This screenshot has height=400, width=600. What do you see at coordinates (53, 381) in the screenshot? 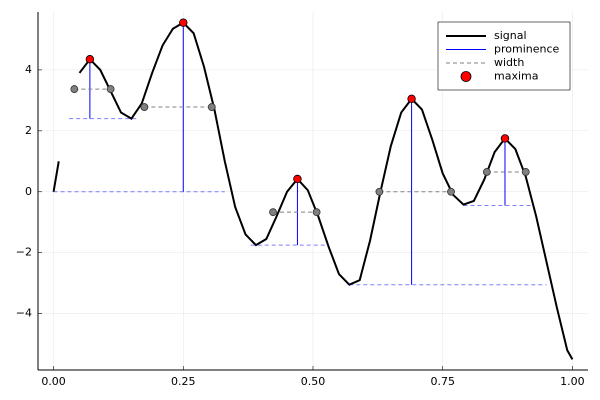
I see `x-tick-label: 0.00` at bounding box center [53, 381].